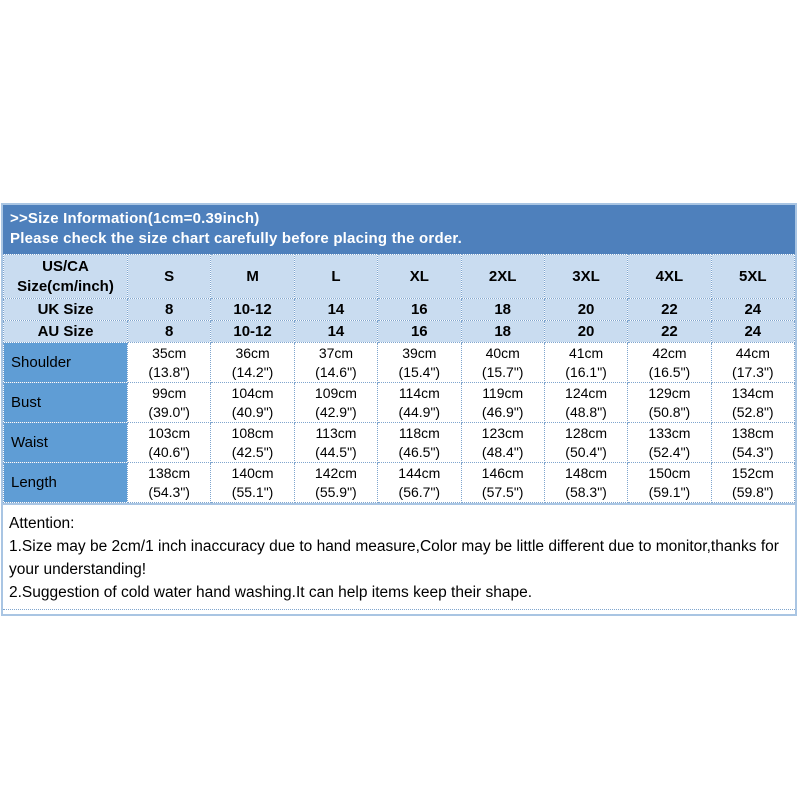 The image size is (800, 800). Describe the element at coordinates (753, 491) in the screenshot. I see `inch-value: (59.8")` at that location.